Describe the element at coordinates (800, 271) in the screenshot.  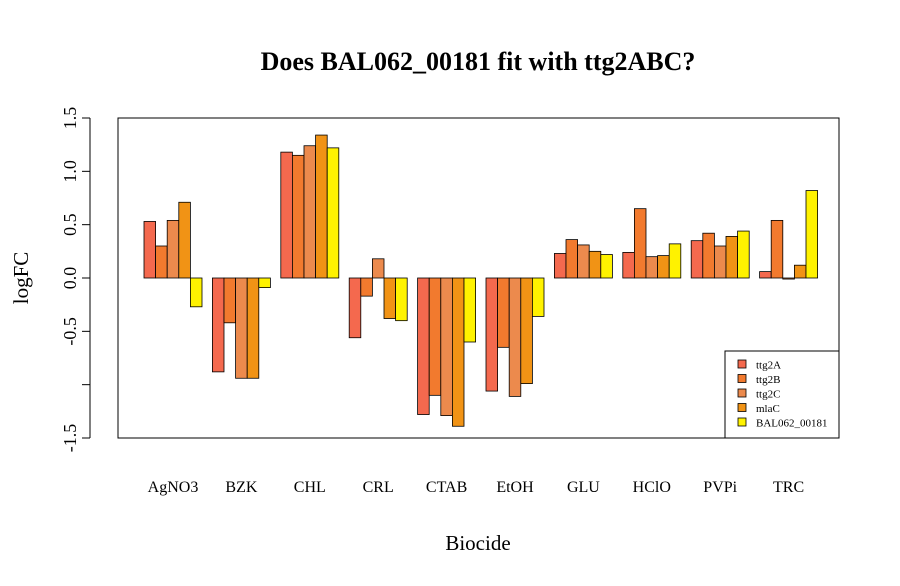
I see `bar-TRC-mlaC` at that location.